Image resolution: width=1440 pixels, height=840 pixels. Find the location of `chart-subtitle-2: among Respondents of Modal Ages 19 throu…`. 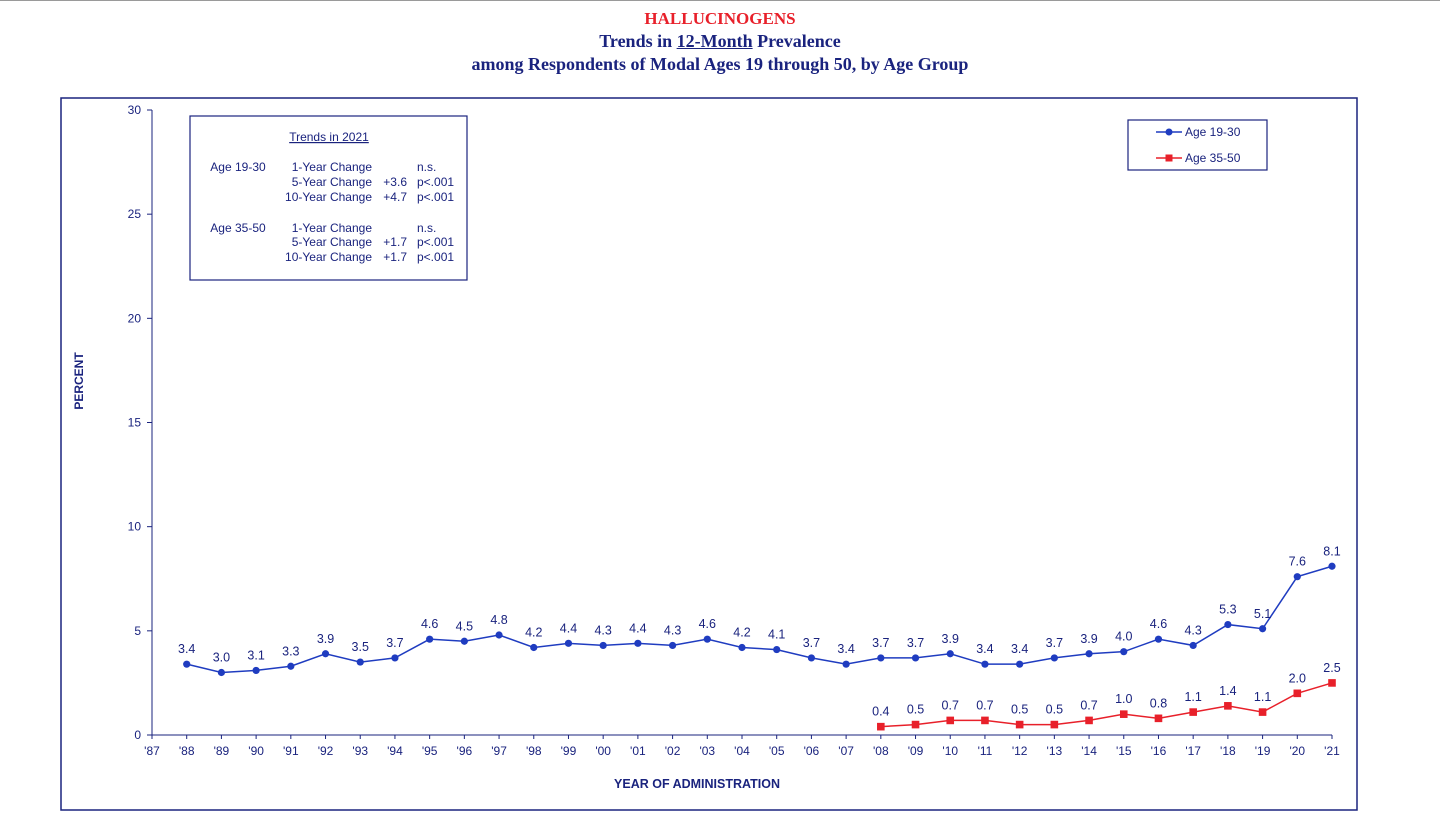

chart-subtitle-2: among Respondents of Modal Ages 19 throu… is located at coordinates (720, 64).